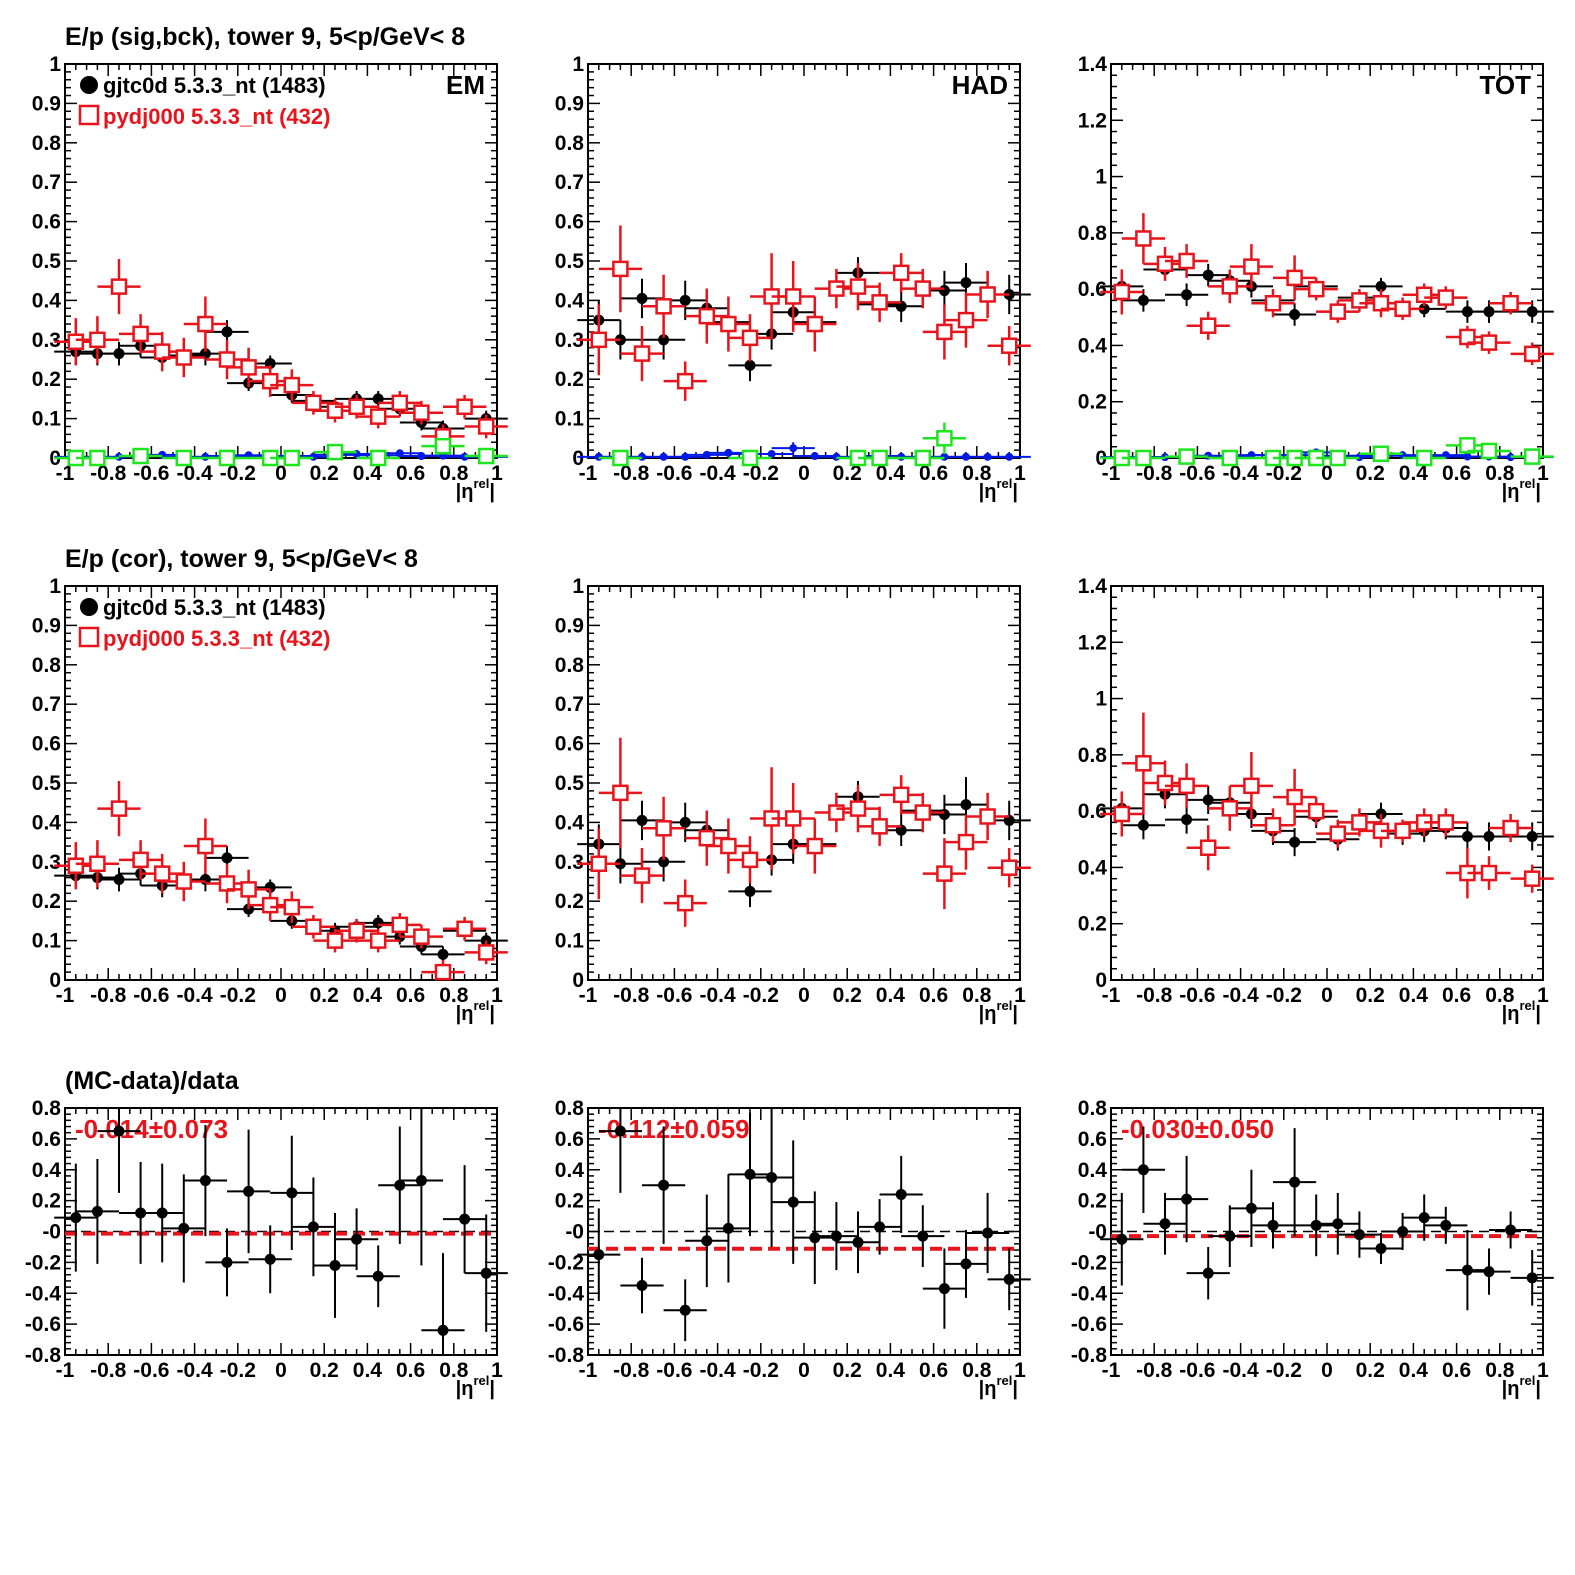  I want to click on y-tick-label: -0.4, so click(1089, 1293).